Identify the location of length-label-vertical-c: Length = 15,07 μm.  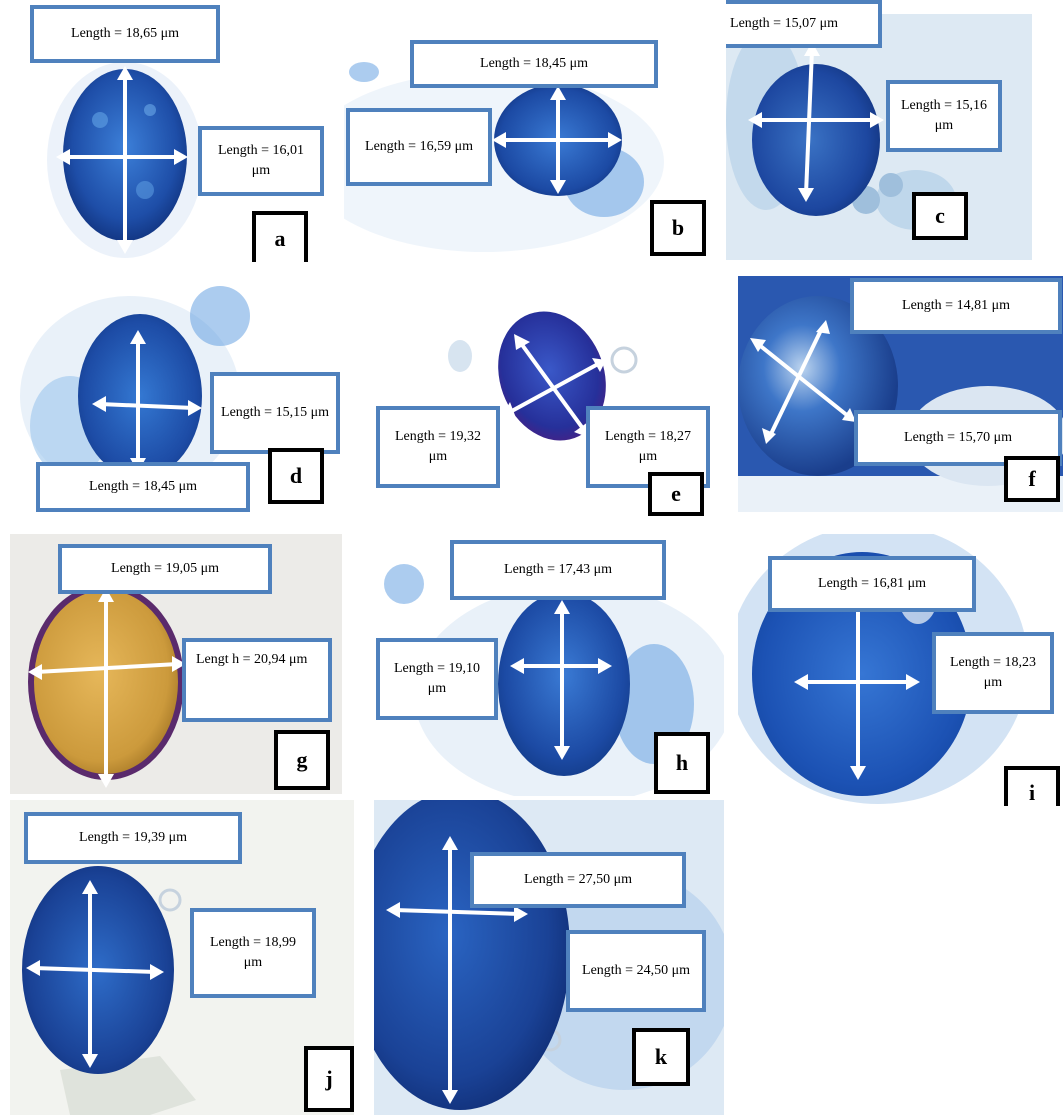
(804, 24).